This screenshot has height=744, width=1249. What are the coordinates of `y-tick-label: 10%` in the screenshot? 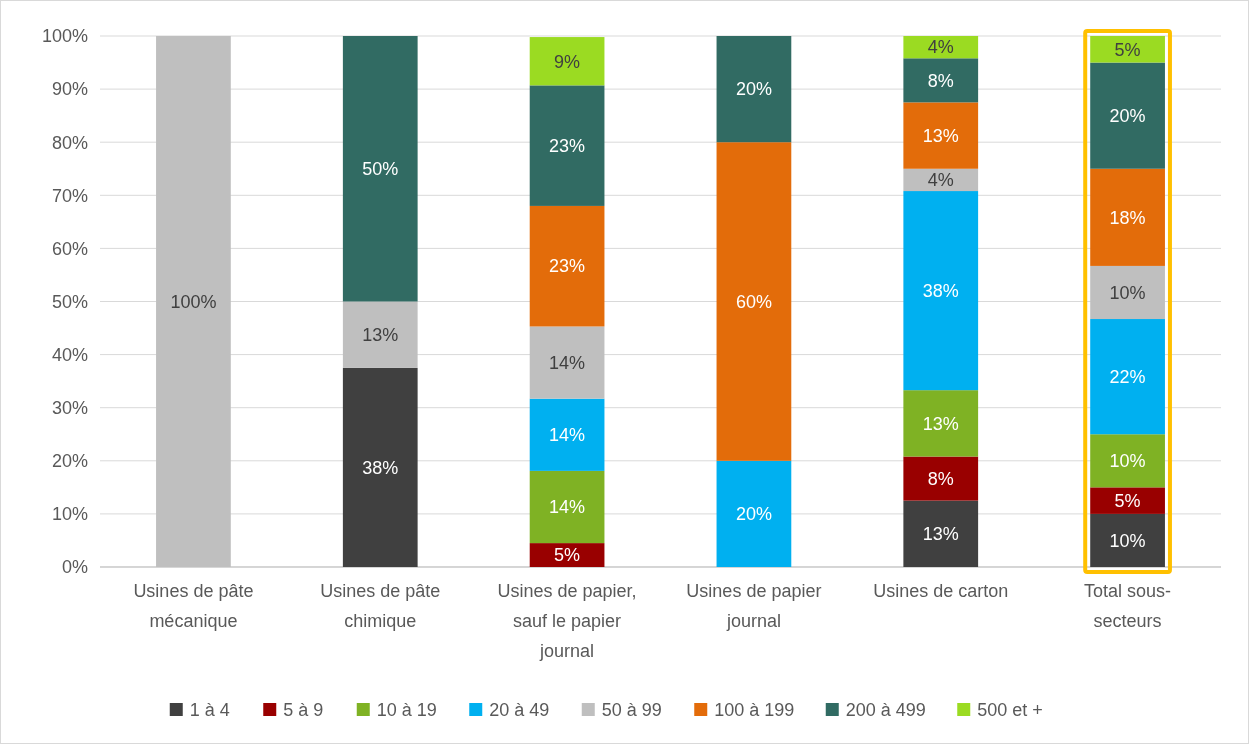 It's located at (69, 514).